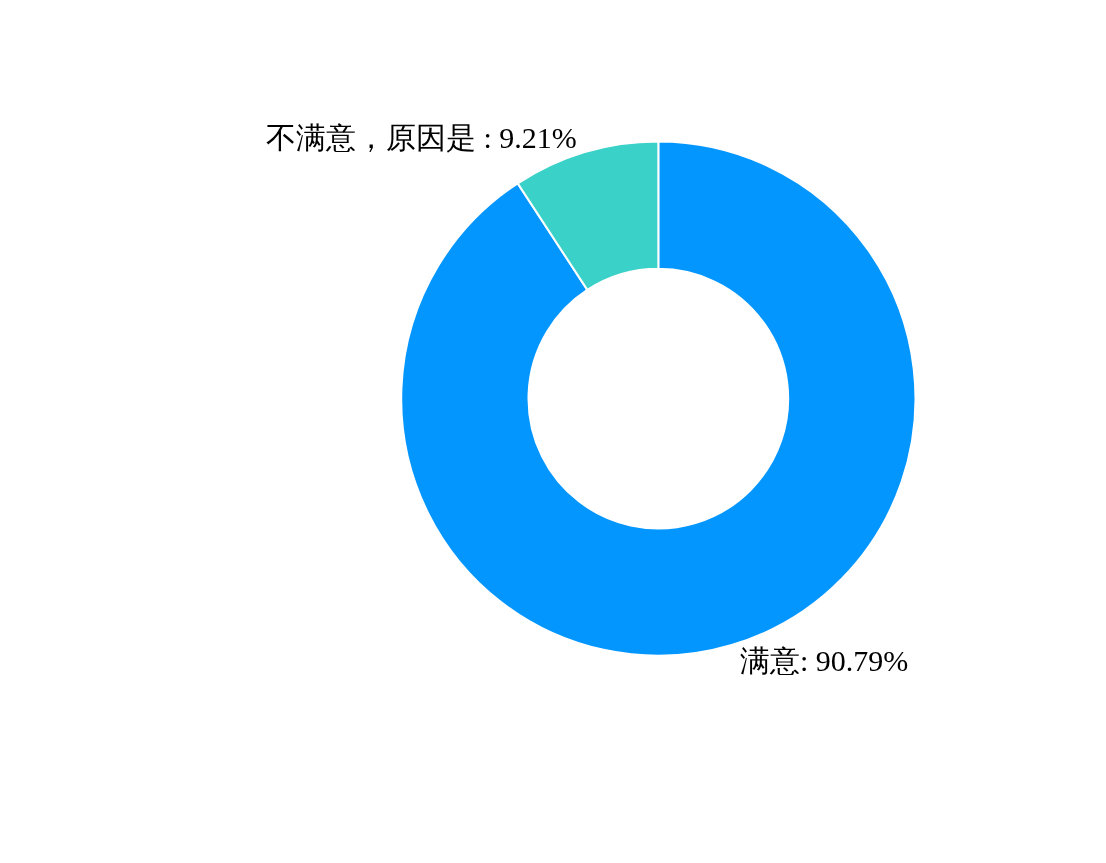  What do you see at coordinates (421, 137) in the screenshot?
I see `slice-label: 不满意，原因是 : 9.21%` at bounding box center [421, 137].